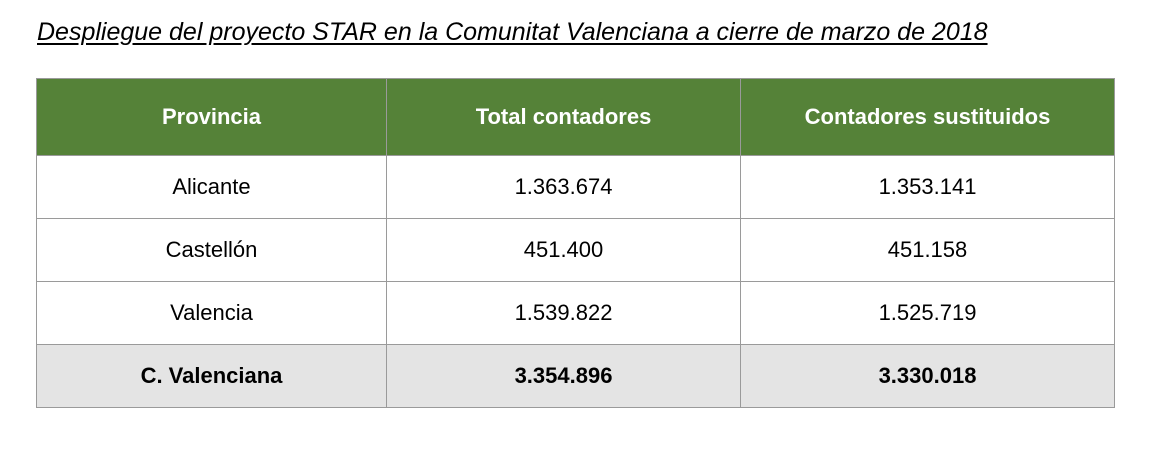 The image size is (1174, 460). Describe the element at coordinates (563, 250) in the screenshot. I see `table-cell-total-meters: 451.400` at that location.